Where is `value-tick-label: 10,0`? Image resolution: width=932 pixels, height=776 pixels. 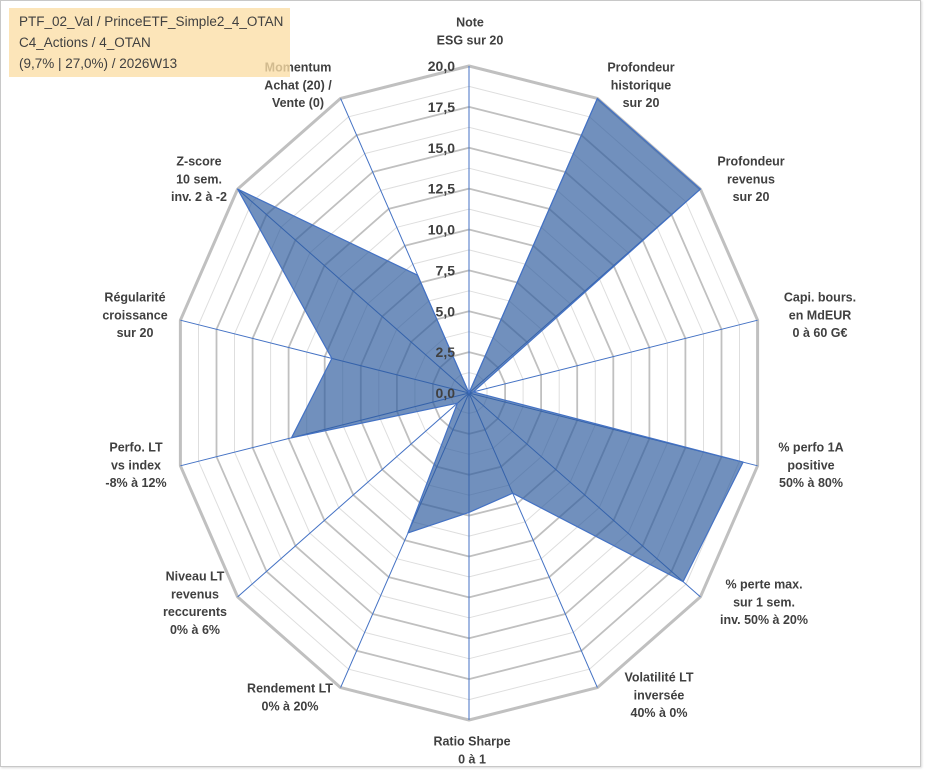 value-tick-label: 10,0 is located at coordinates (441, 230).